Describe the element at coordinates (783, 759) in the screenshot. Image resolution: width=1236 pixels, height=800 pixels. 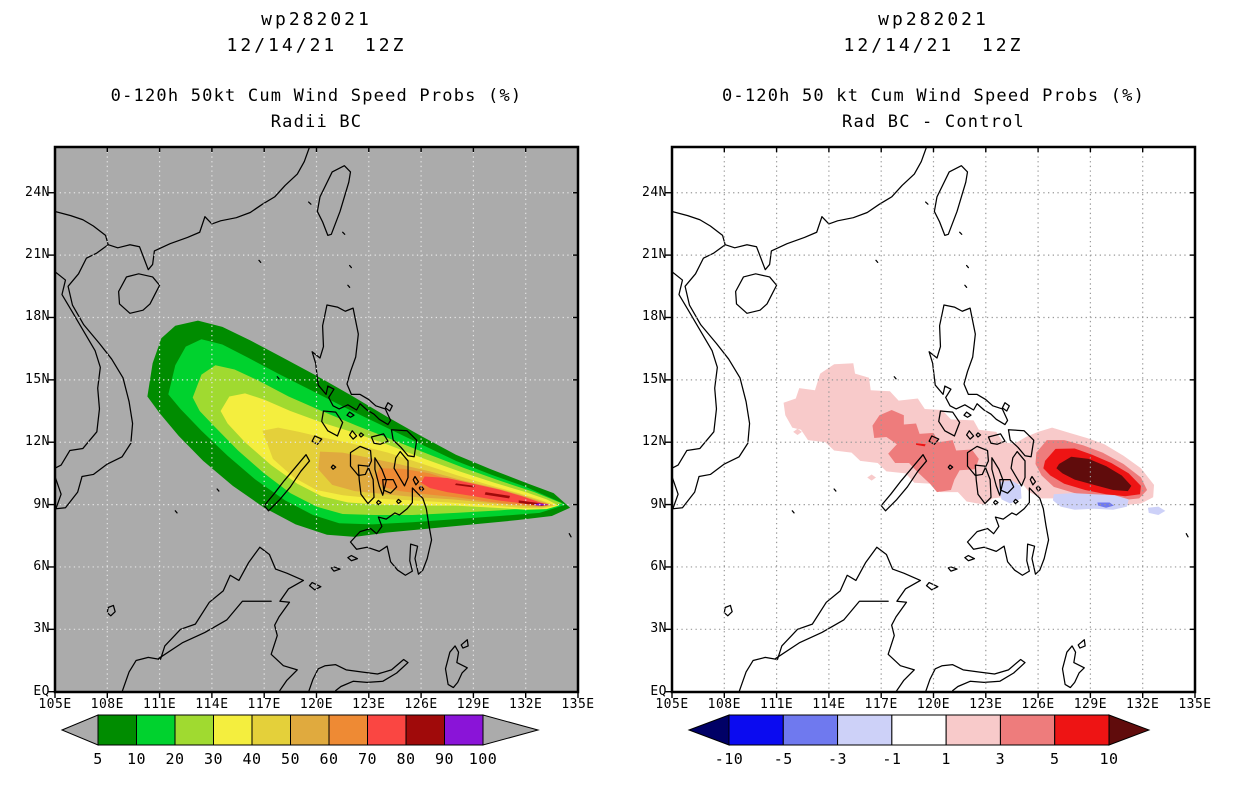
I see `colorbar-label: -5` at that location.